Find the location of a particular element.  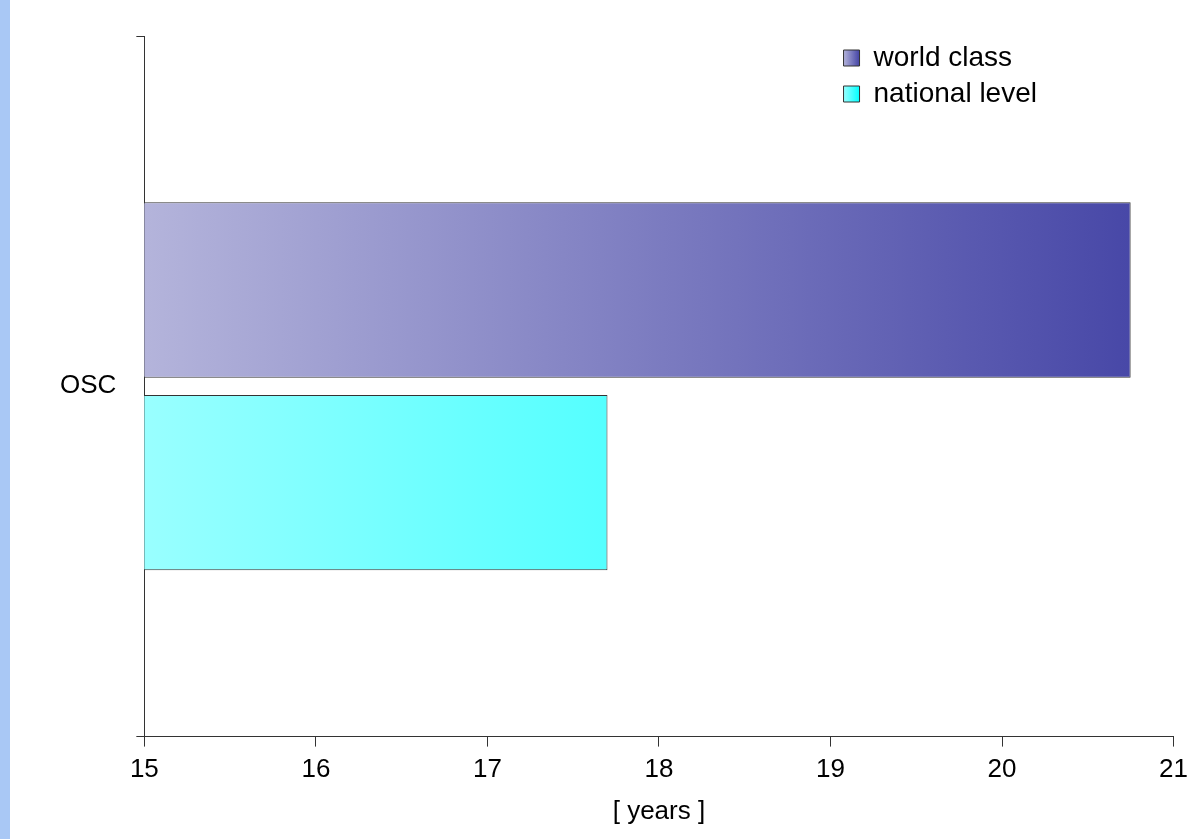

x-tick-label: 19 is located at coordinates (830, 768).